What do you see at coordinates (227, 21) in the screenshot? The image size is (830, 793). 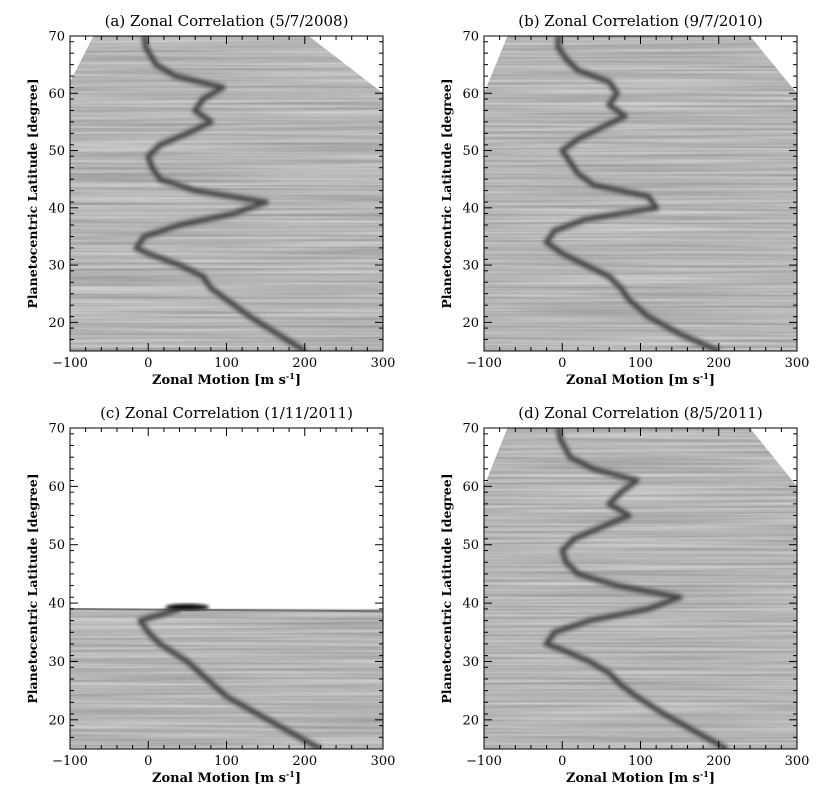 I see `panel-title: (a) Zonal Correlation (5/7/2008)` at bounding box center [227, 21].